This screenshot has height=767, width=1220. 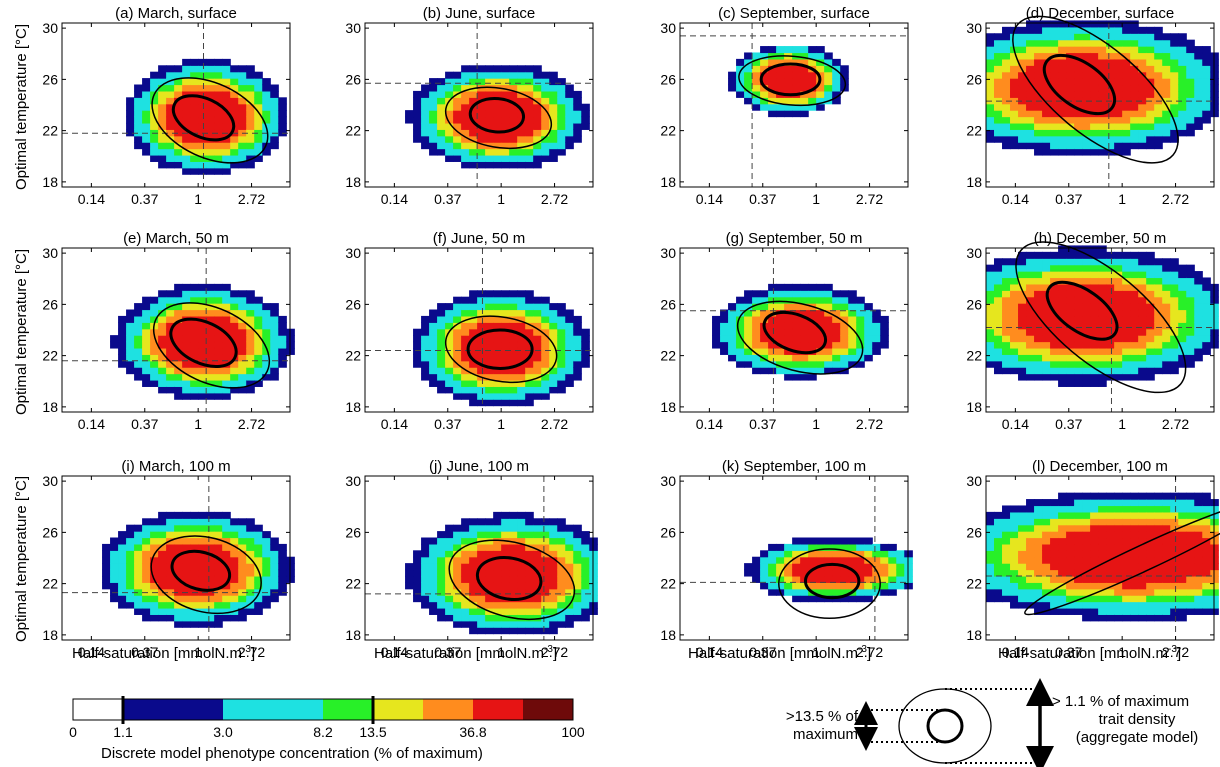 What do you see at coordinates (794, 466) in the screenshot?
I see `panel-title: (k) September, 100 m` at bounding box center [794, 466].